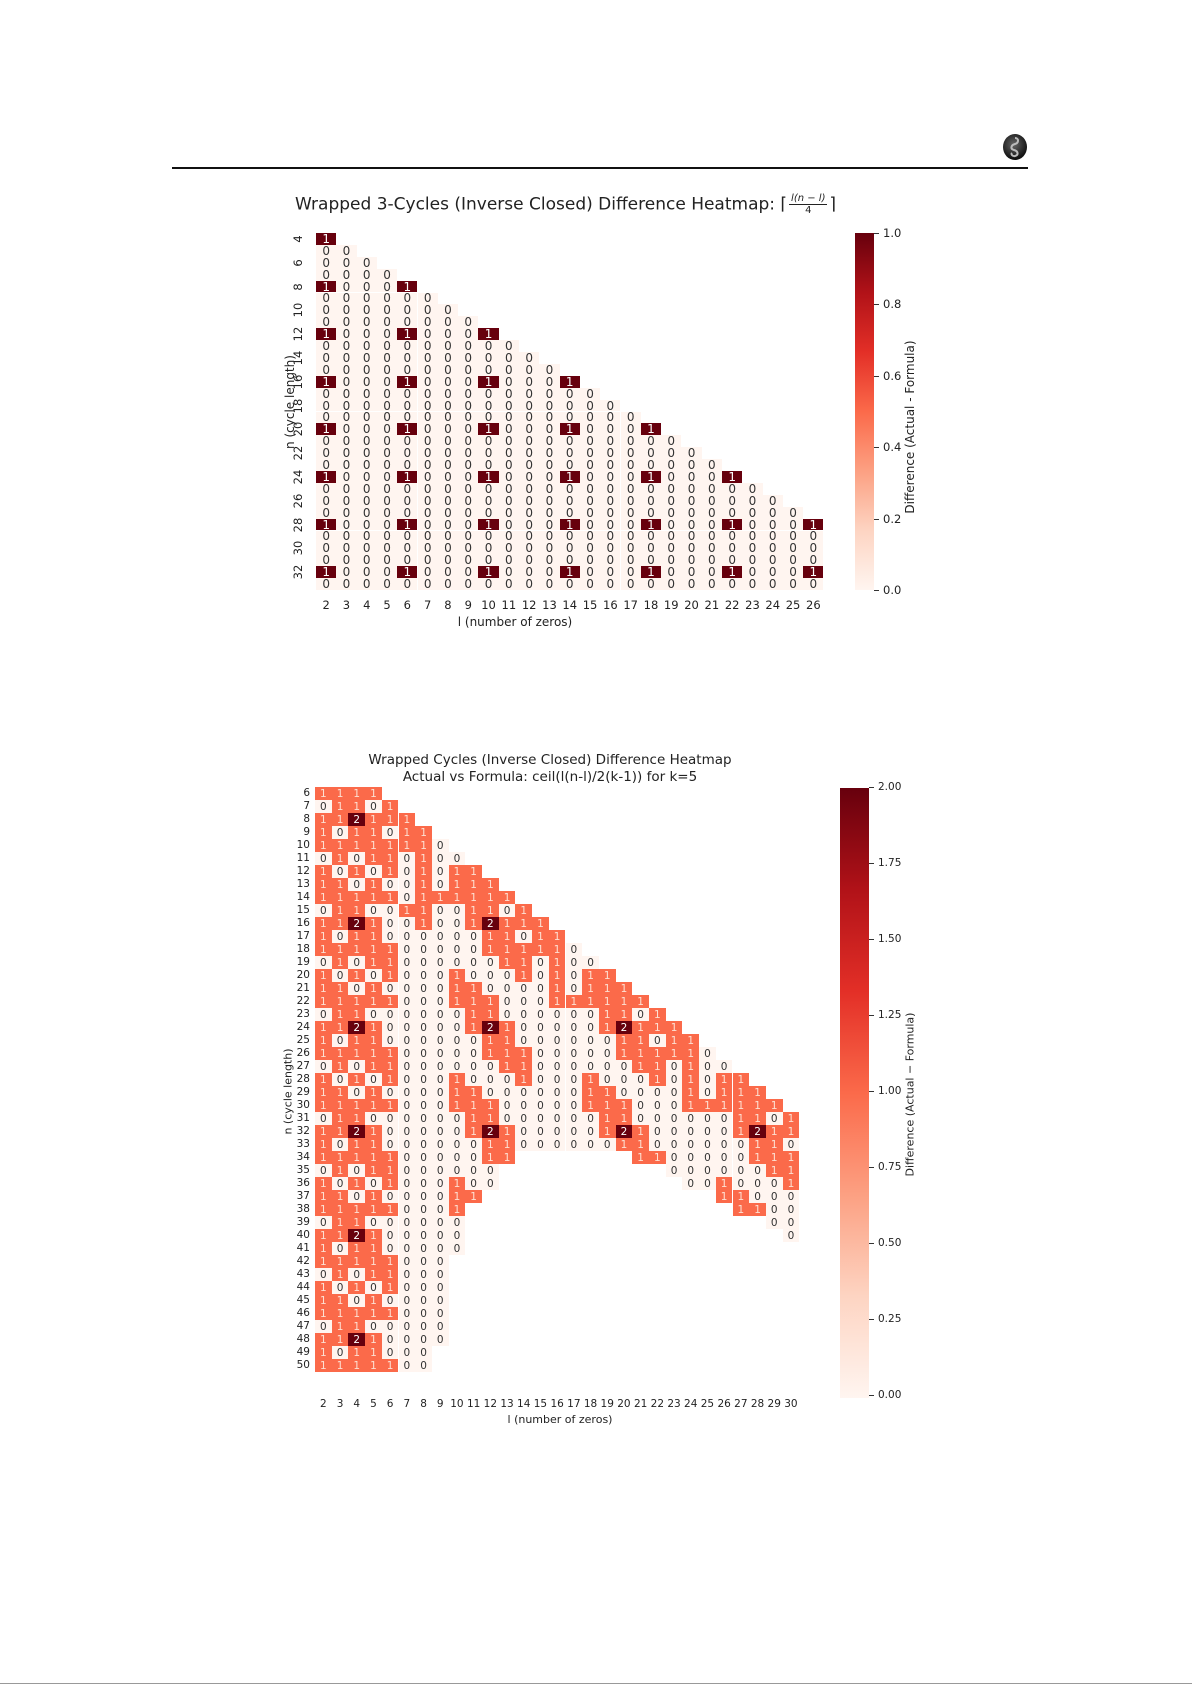  Describe the element at coordinates (457, 1404) in the screenshot. I see `x-tick-label: 10` at that location.